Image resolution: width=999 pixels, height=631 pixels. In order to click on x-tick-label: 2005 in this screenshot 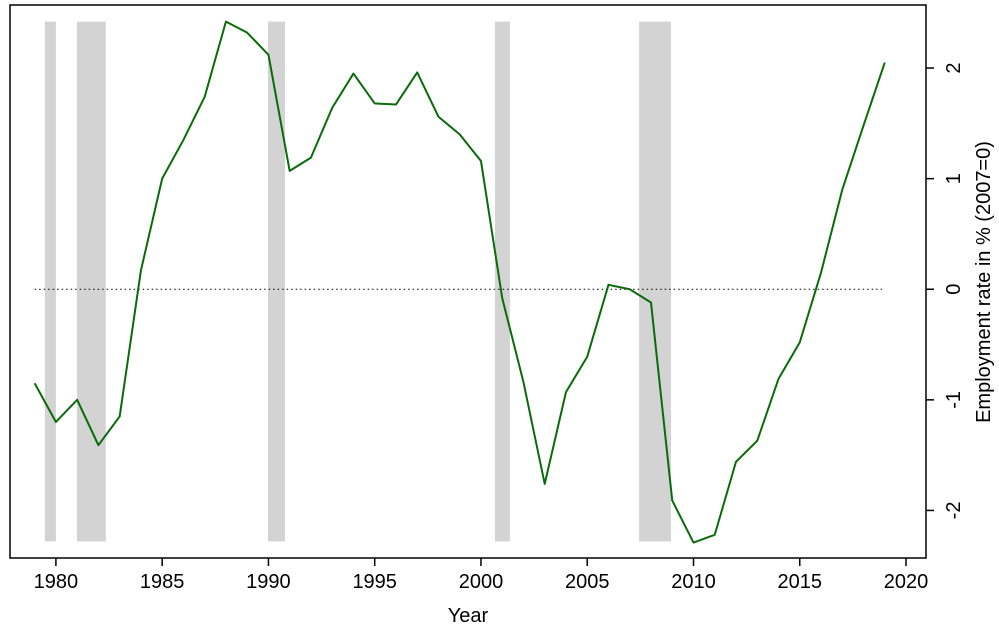, I will do `click(587, 582)`.